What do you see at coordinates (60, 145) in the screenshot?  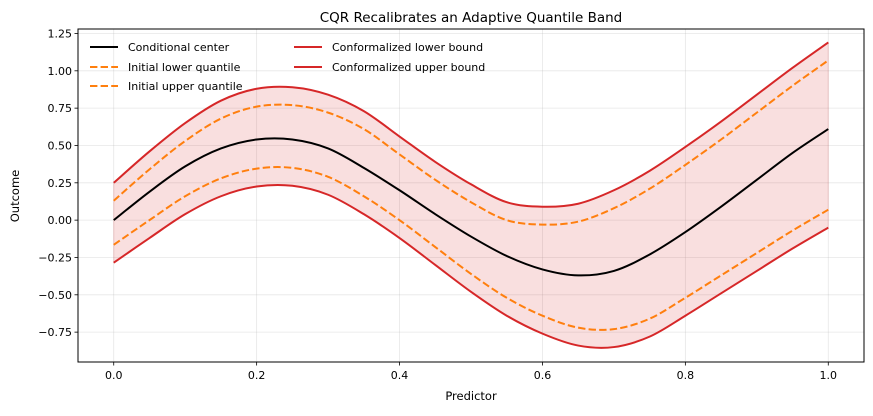 I see `y-tick-label: 0.50` at bounding box center [60, 145].